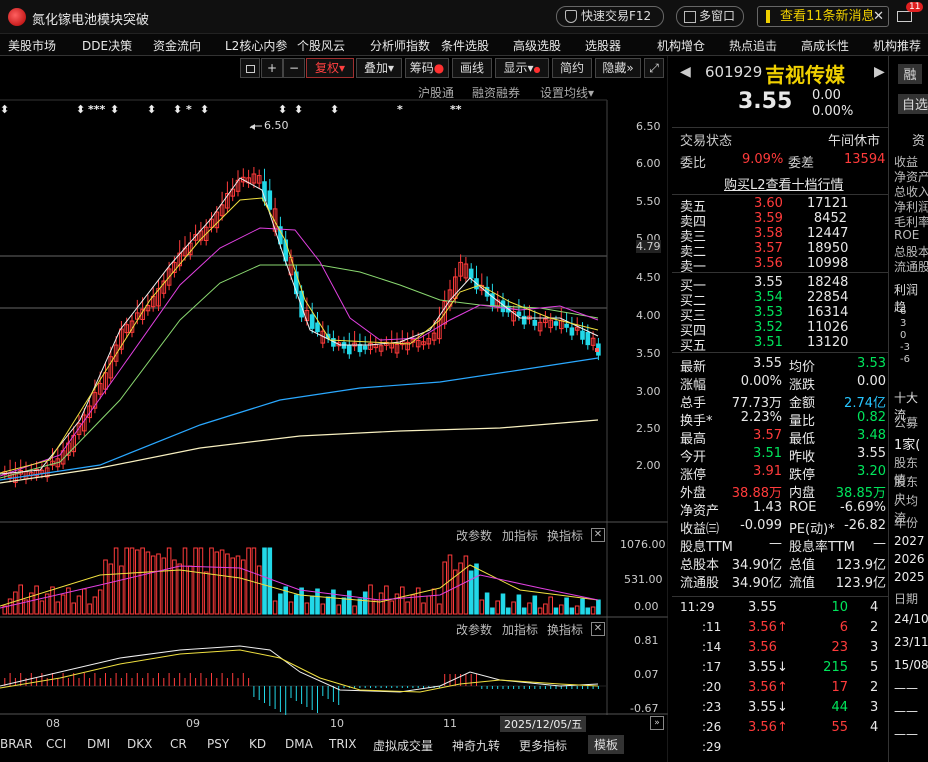 Image resolution: width=928 pixels, height=762 pixels. What do you see at coordinates (400, 46) in the screenshot?
I see `menu-item: 分析师指数` at bounding box center [400, 46].